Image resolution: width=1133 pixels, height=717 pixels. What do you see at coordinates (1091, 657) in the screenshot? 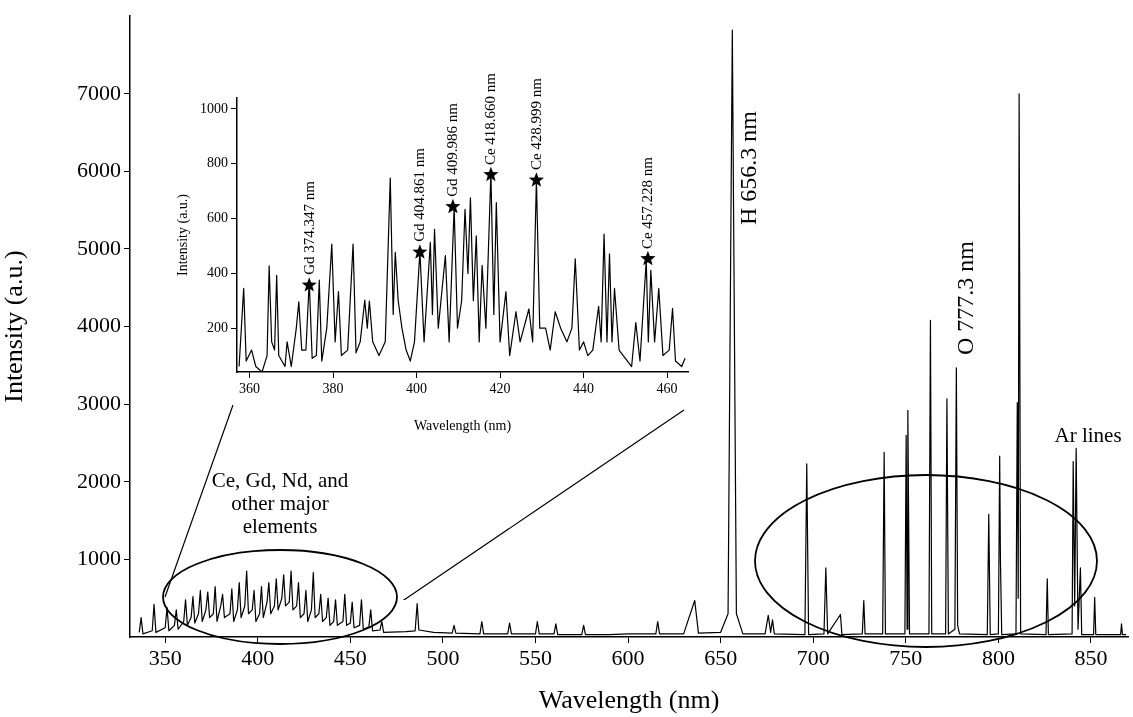
I see `x-tick-label: 850` at bounding box center [1091, 657].